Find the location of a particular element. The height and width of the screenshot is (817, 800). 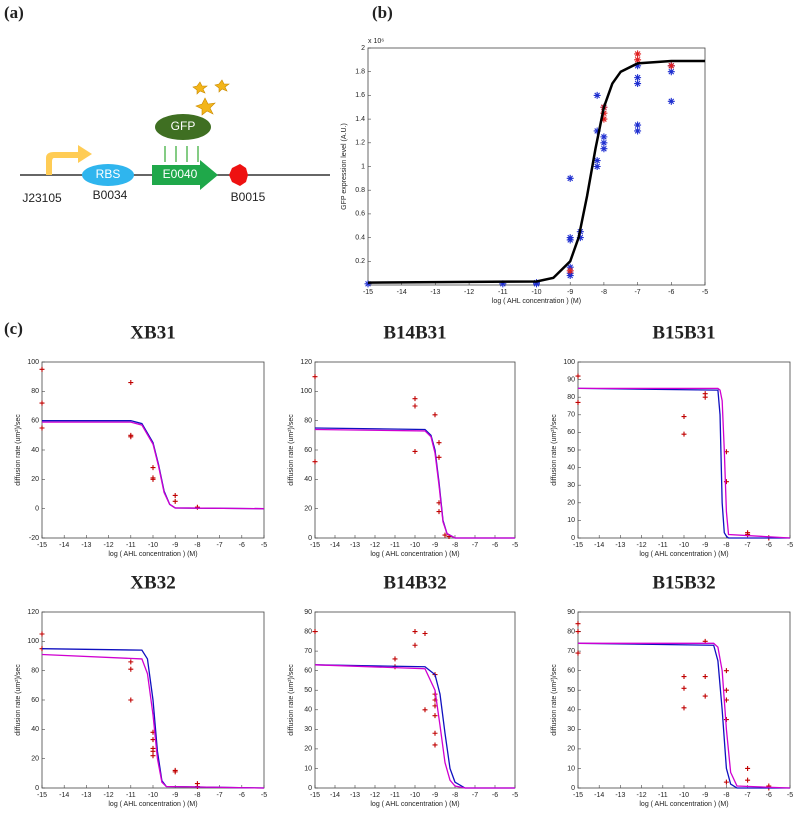

rbs-shape is located at coordinates (108, 175).